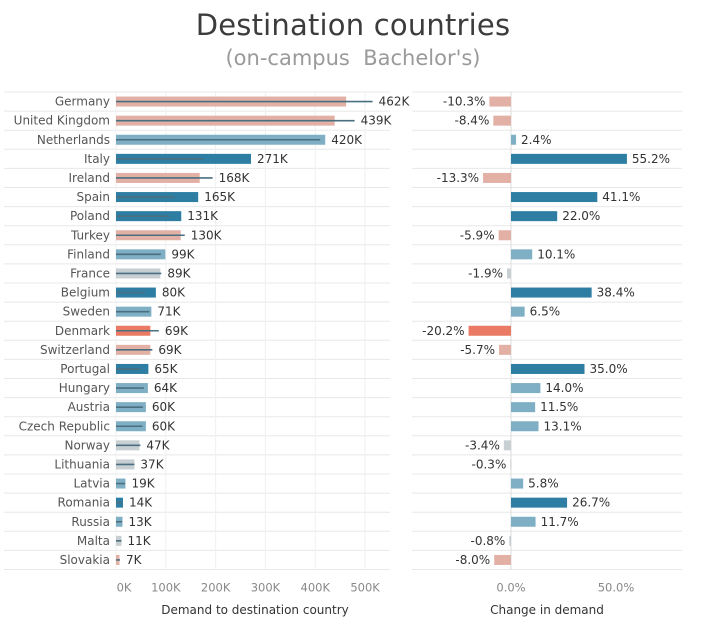 The height and width of the screenshot is (633, 706). Describe the element at coordinates (477, 350) in the screenshot. I see `change-value-label: -5.7%` at that location.